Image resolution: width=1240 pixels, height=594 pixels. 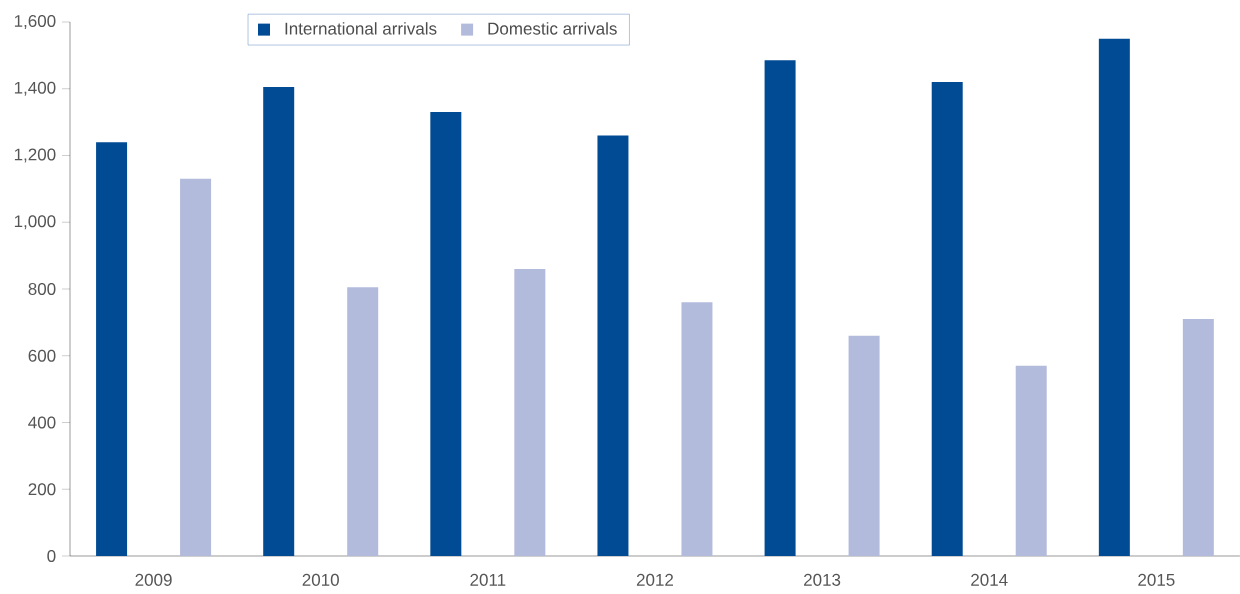 I want to click on y-tick-label: 400, so click(x=42, y=422).